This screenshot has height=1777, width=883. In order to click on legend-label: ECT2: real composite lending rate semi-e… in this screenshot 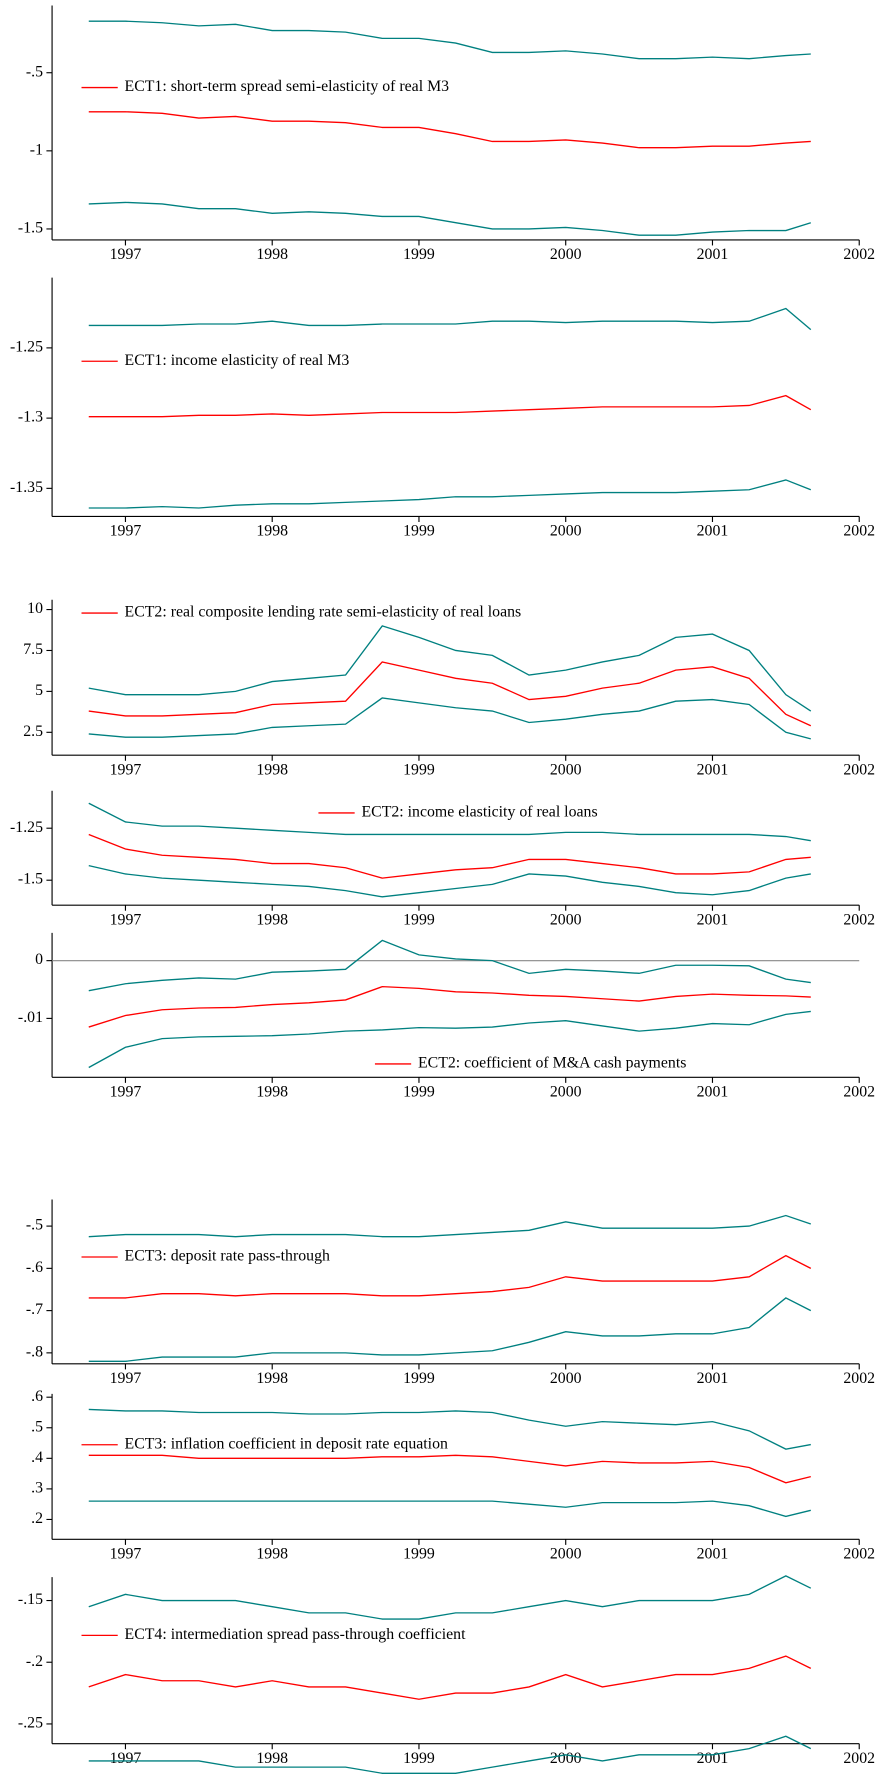, I will do `click(323, 612)`.